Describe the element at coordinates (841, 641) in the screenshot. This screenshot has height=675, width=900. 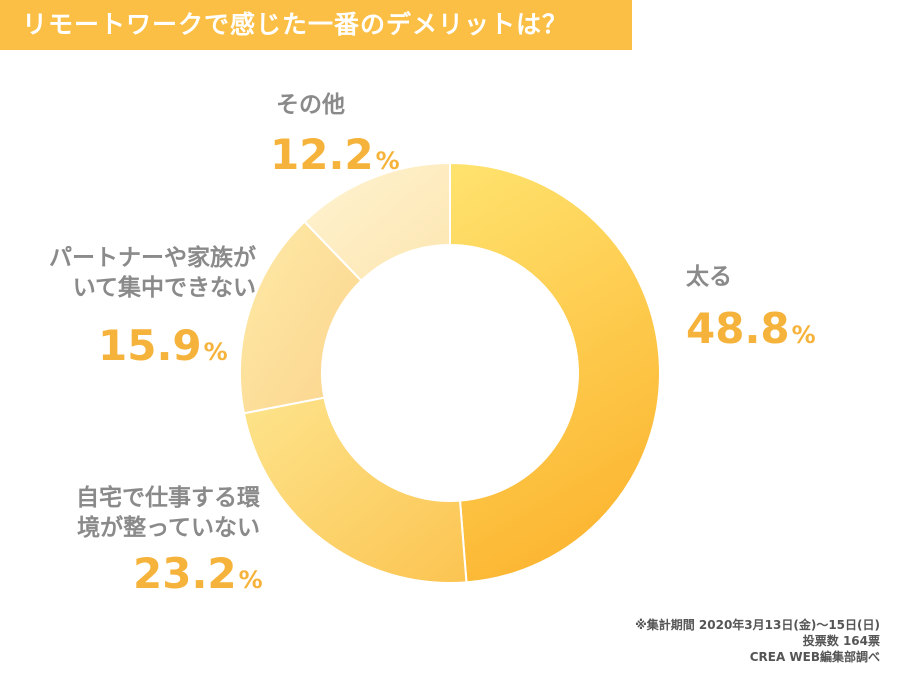
I see `vote-count: 投票数 164票` at that location.